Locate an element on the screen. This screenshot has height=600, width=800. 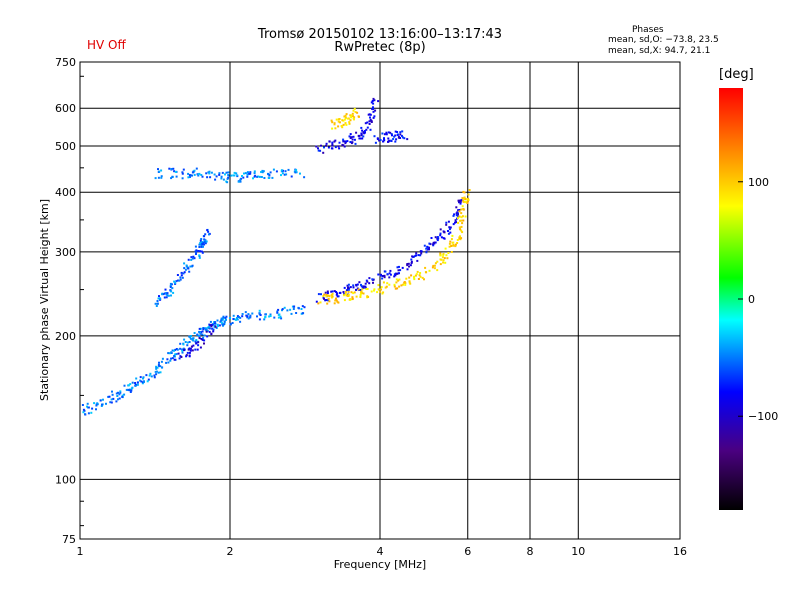
stats-title: Phases is located at coordinates (648, 30).